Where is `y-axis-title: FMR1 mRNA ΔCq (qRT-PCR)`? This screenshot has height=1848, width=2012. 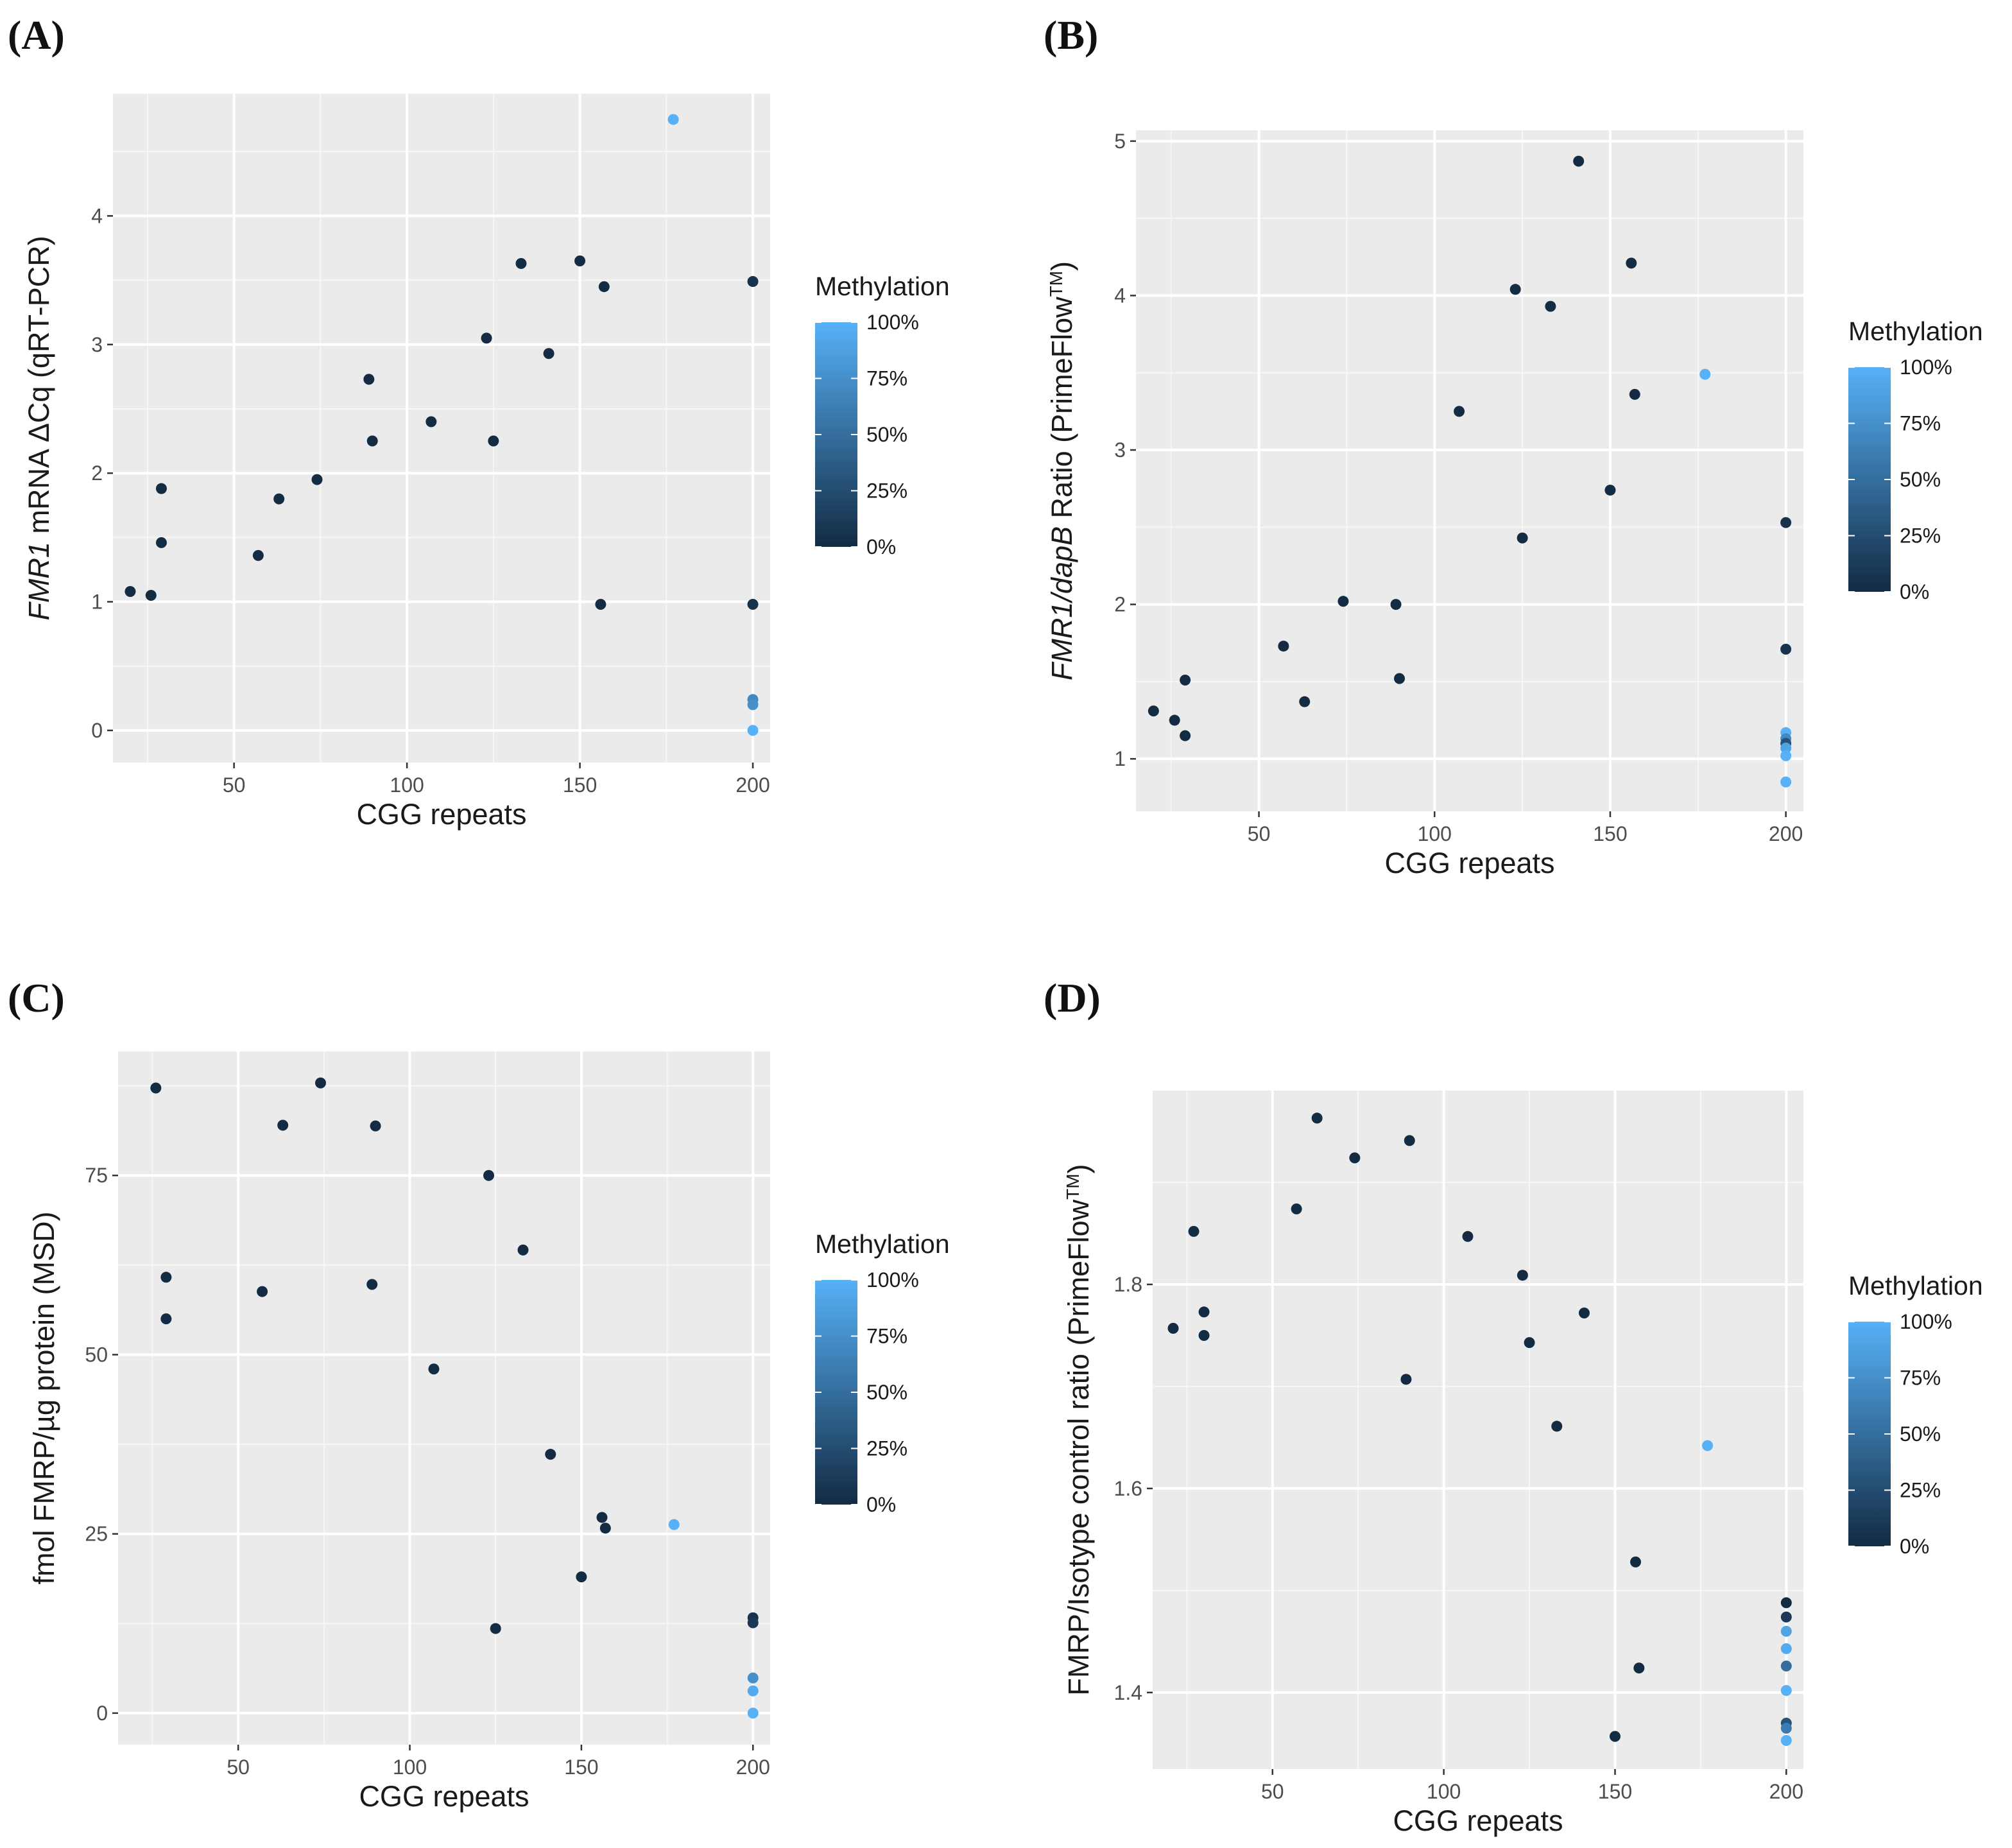 y-axis-title: FMR1 mRNA ΔCq (qRT-PCR) is located at coordinates (38, 428).